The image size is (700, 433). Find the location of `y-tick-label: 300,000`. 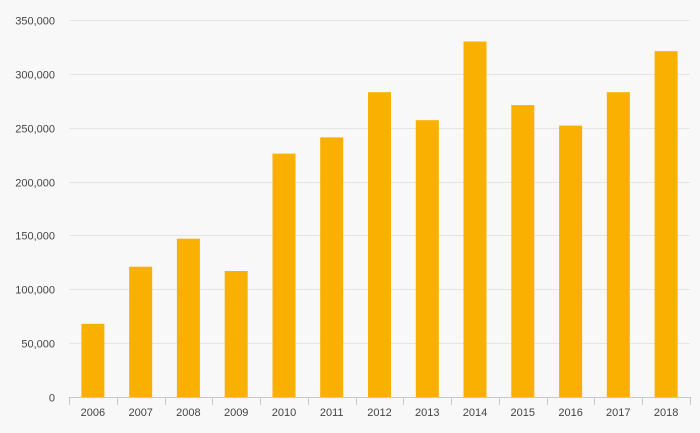

y-tick-label: 300,000 is located at coordinates (35, 76).